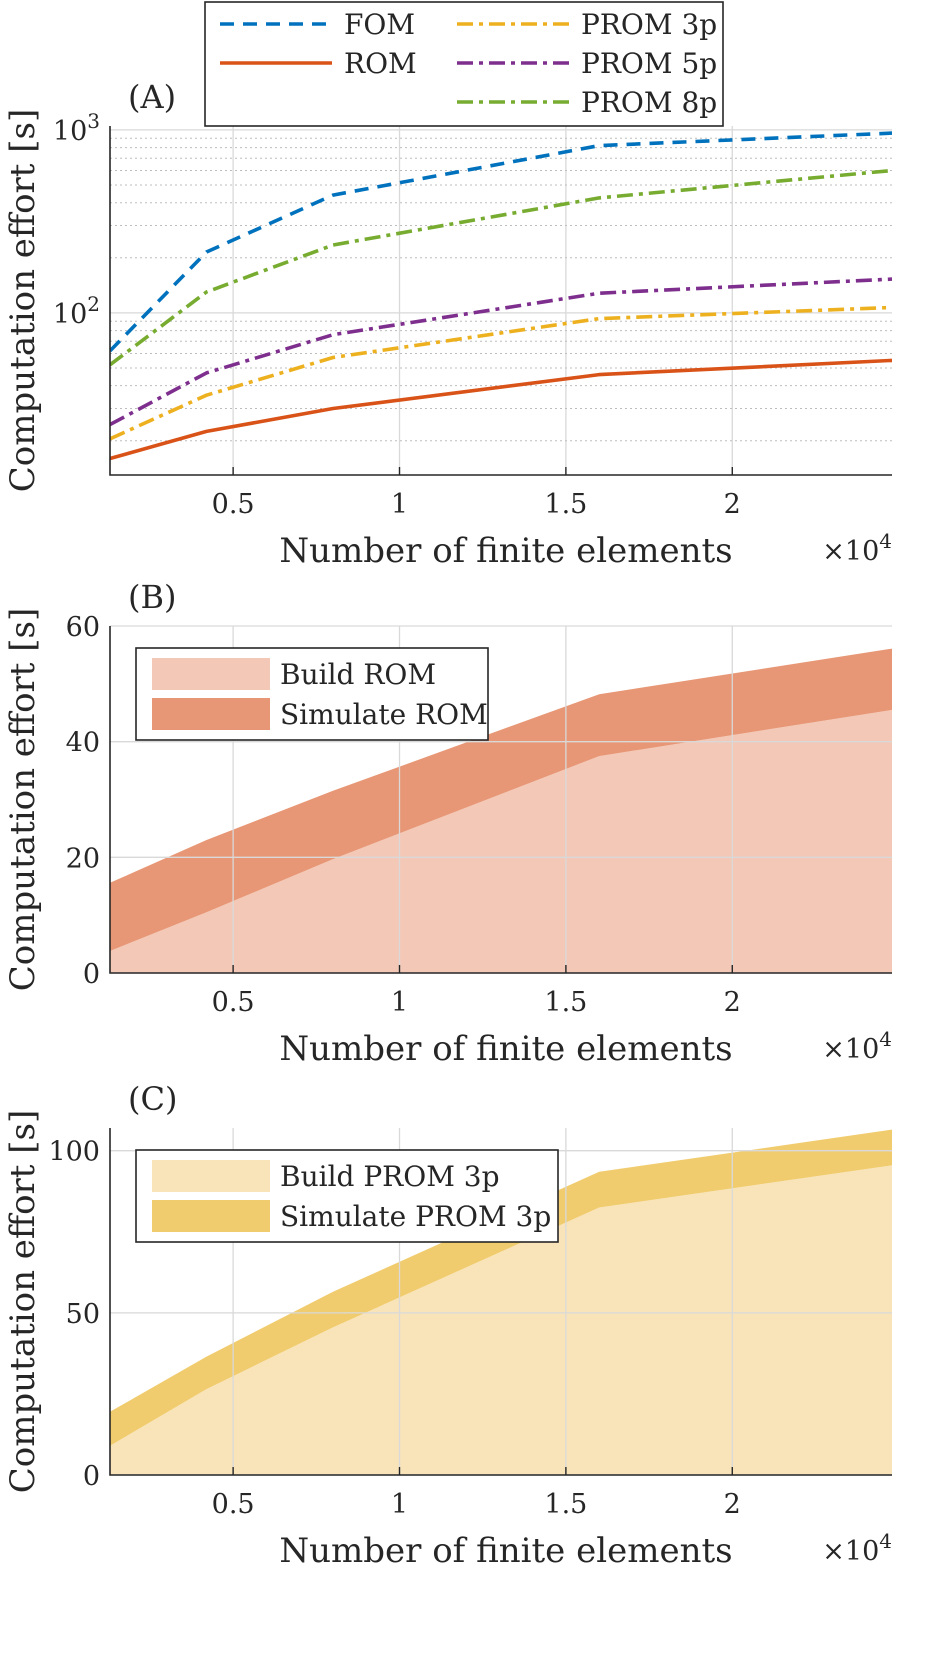  What do you see at coordinates (649, 24) in the screenshot?
I see `legend-label: PROM 3p` at bounding box center [649, 24].